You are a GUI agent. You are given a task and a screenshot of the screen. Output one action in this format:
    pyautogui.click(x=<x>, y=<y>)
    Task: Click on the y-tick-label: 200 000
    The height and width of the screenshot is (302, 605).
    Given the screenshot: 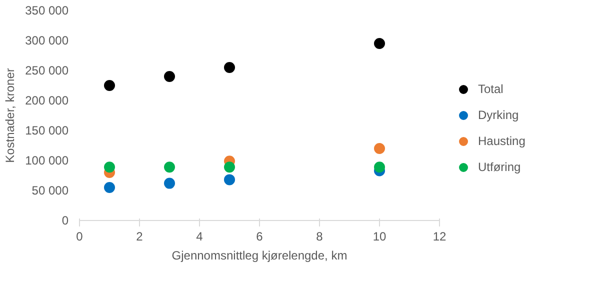 What is the action you would take?
    pyautogui.click(x=47, y=101)
    